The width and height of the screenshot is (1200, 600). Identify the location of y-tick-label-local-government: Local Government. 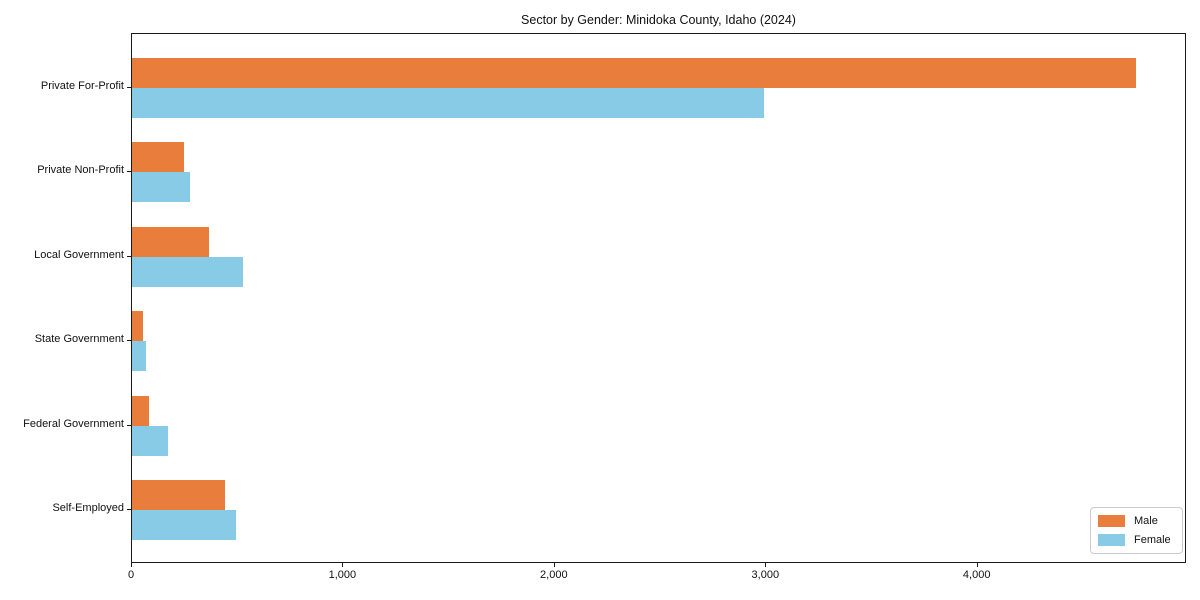
(79, 254).